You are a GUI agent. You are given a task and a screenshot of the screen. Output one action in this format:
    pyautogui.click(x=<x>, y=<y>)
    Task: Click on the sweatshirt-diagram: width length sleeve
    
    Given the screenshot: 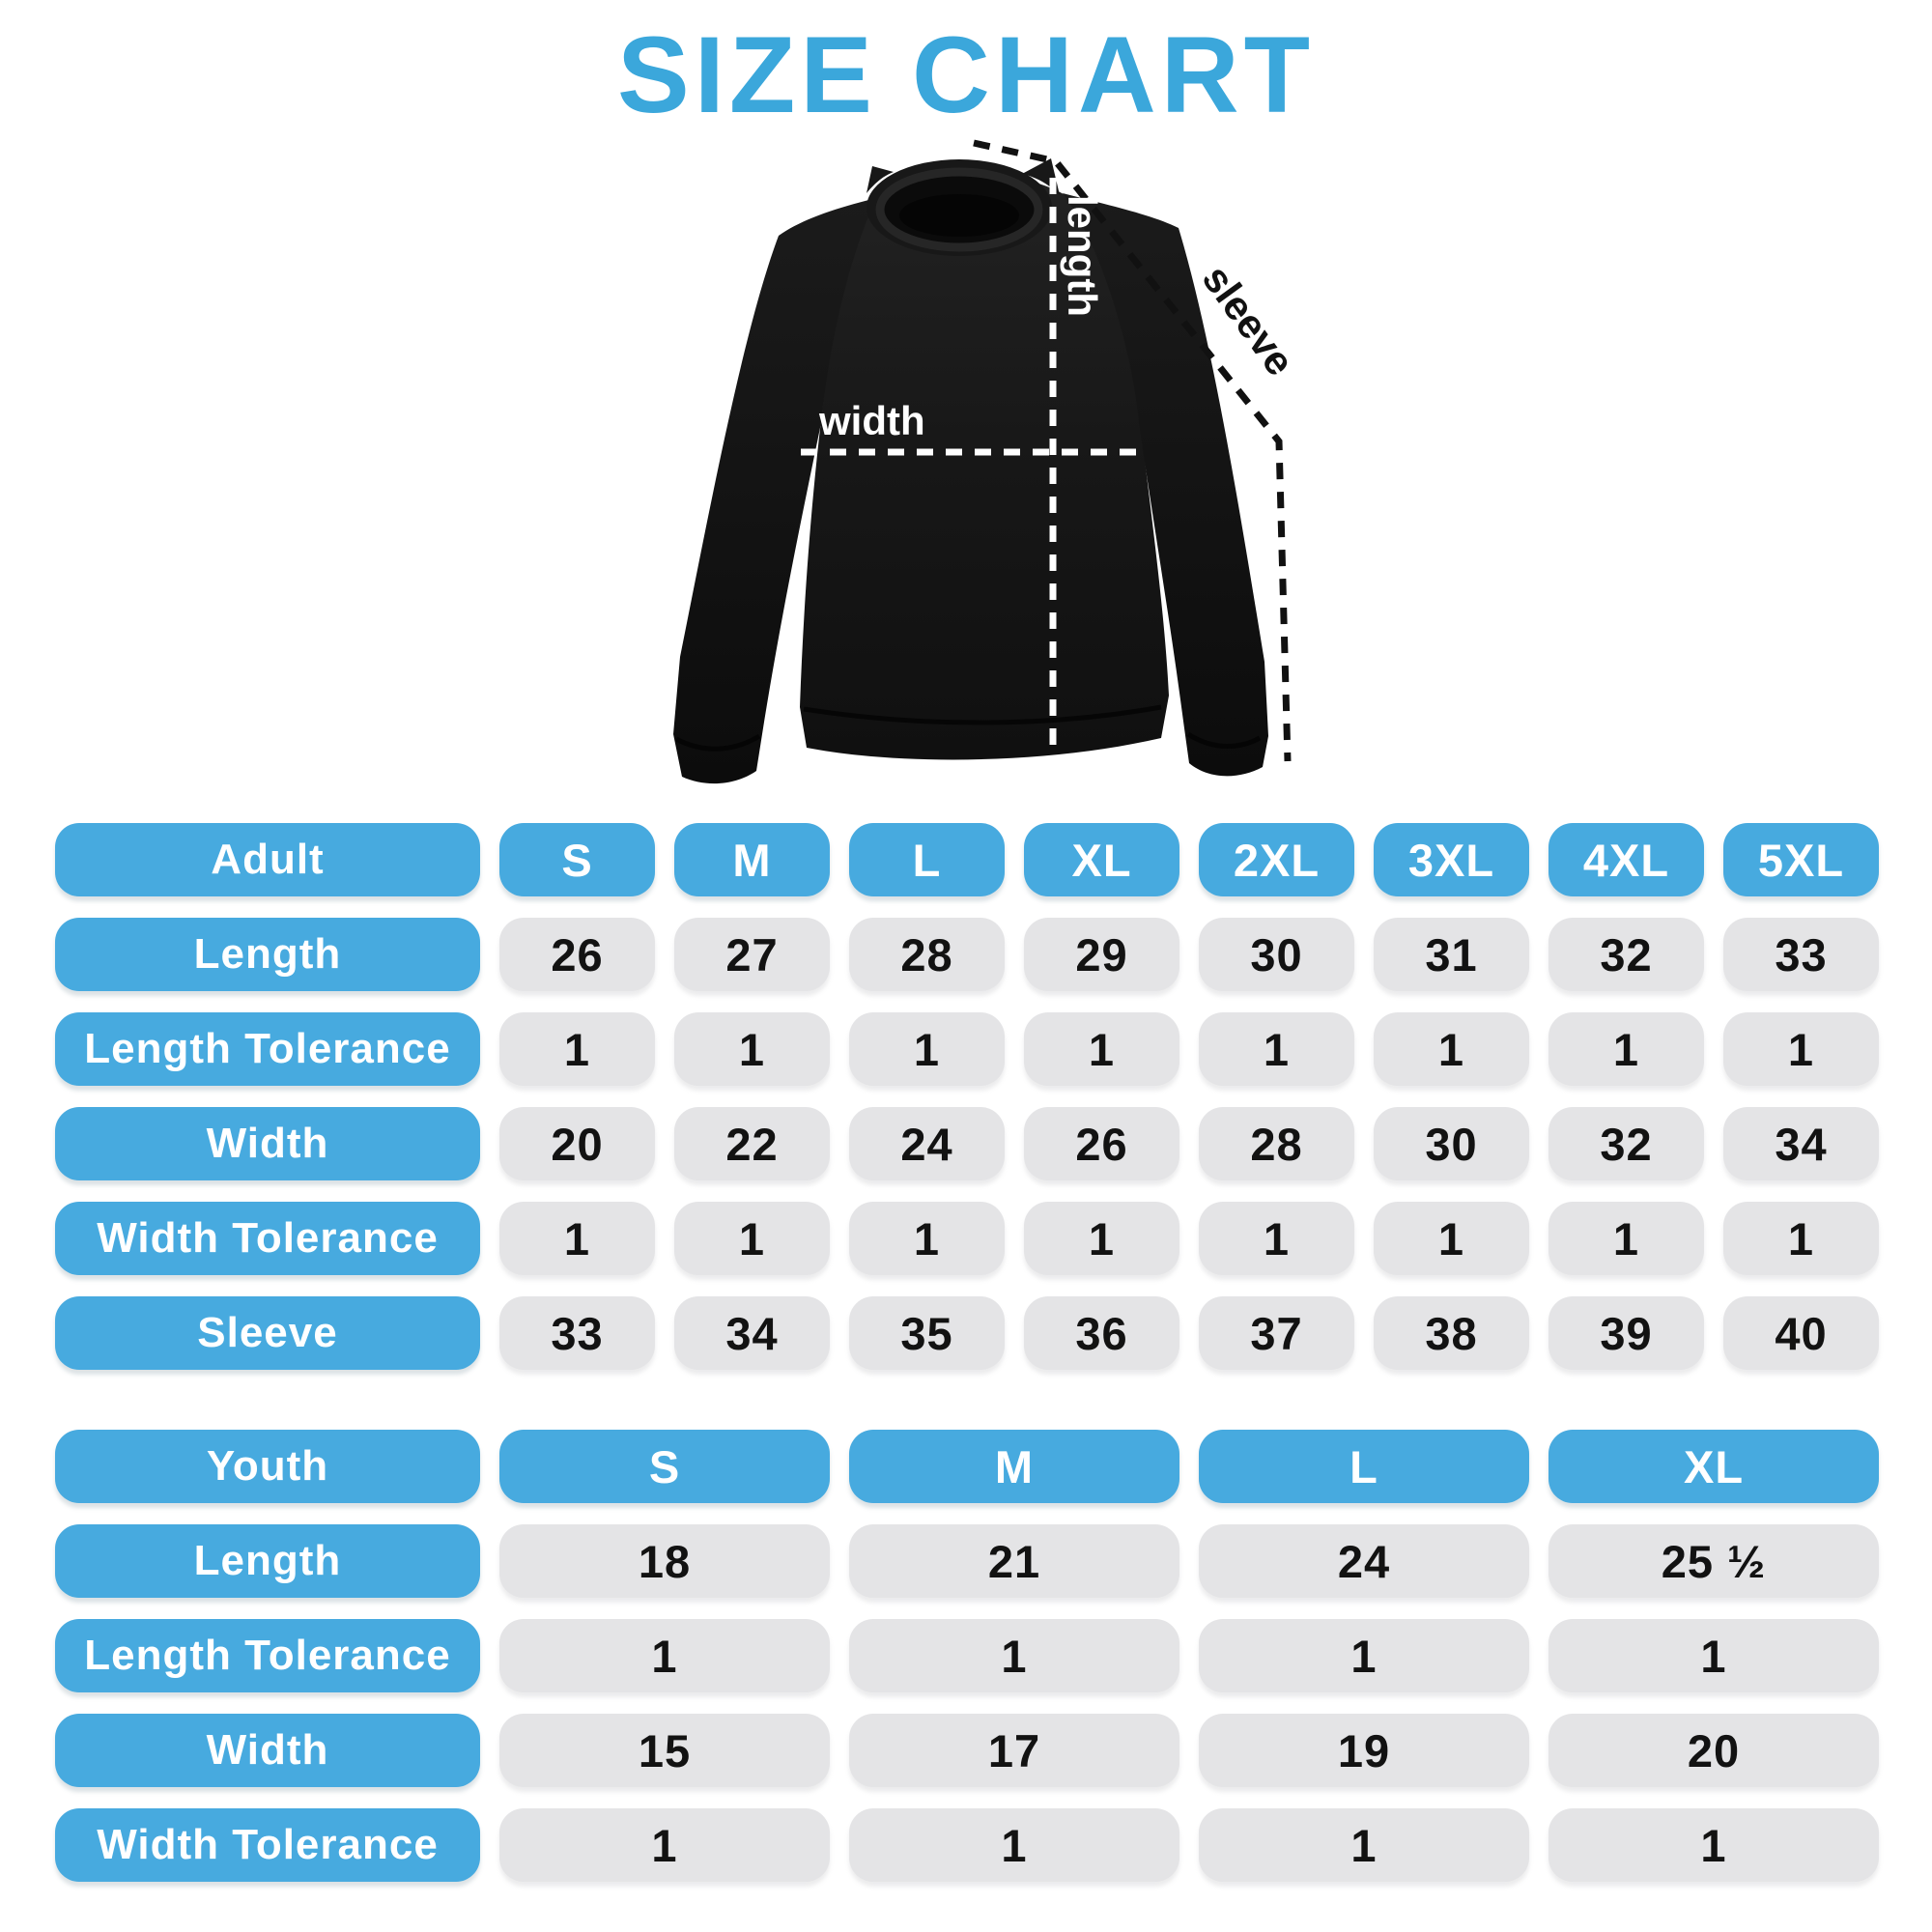 What is the action you would take?
    pyautogui.click(x=988, y=461)
    